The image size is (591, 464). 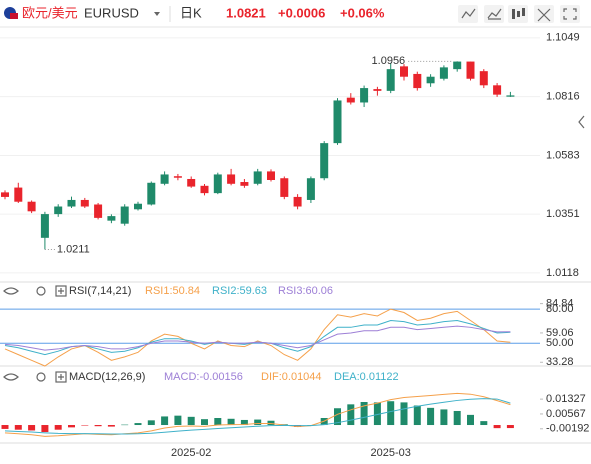 I want to click on dropdown-icon, so click(x=157, y=14).